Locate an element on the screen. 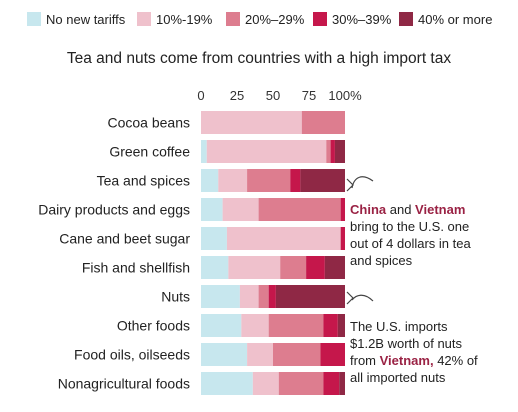  category-label: Green coffee is located at coordinates (149, 152).